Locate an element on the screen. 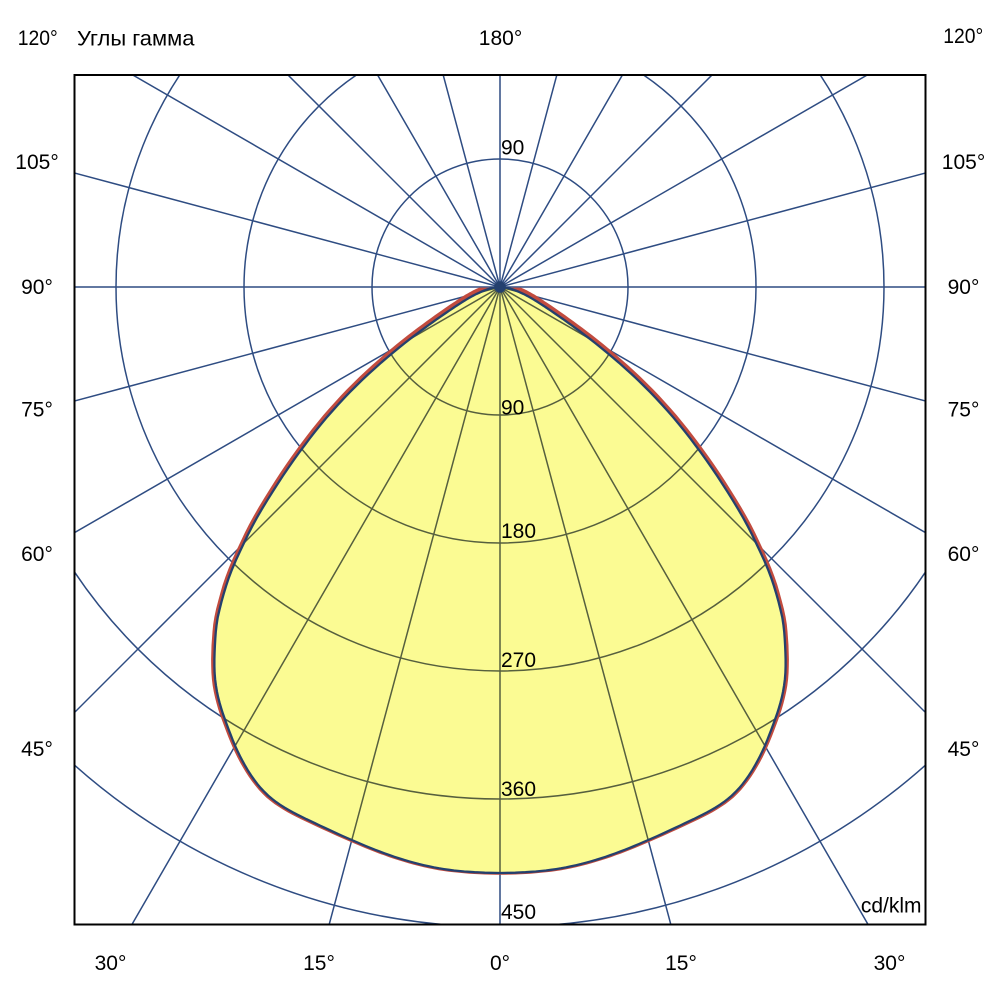  svg-text: 450 is located at coordinates (518, 912).